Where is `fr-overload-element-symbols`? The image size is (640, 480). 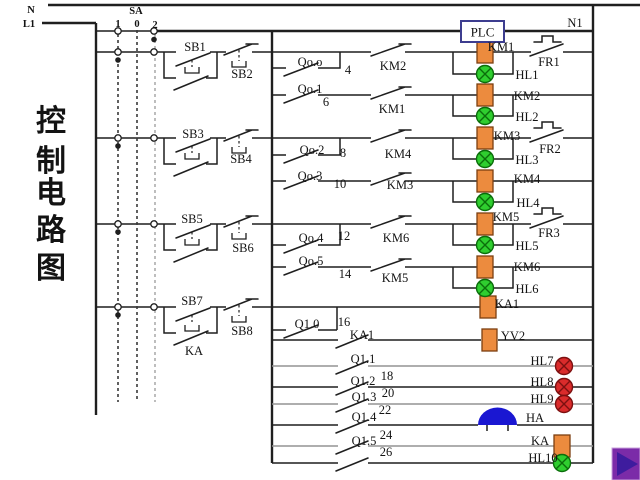 fr-overload-element-symbols is located at coordinates (547, 125).